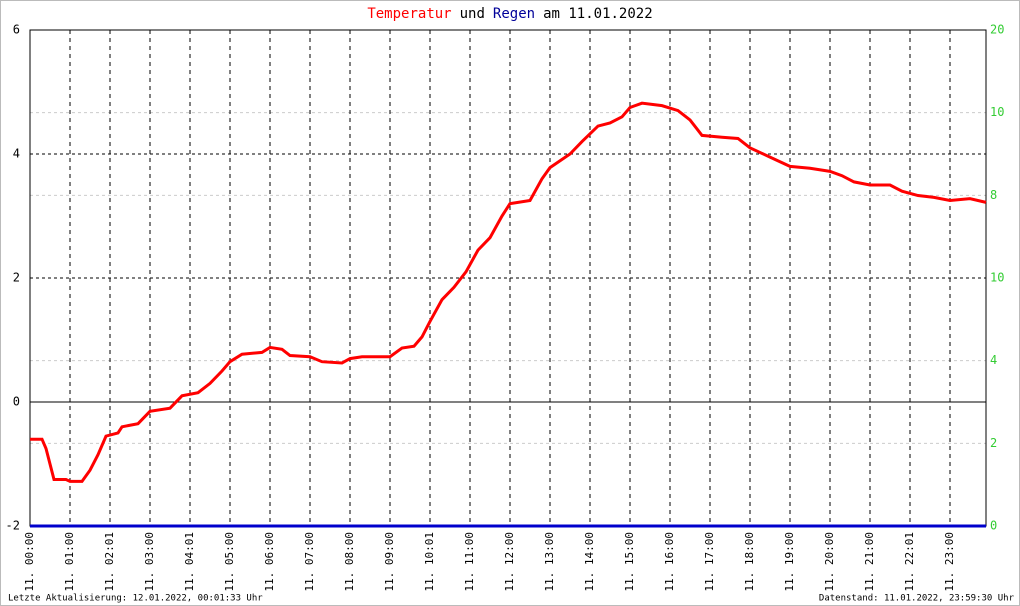 The height and width of the screenshot is (606, 1020). Describe the element at coordinates (69, 562) in the screenshot. I see `x-tick-label: 11. 01:00` at that location.